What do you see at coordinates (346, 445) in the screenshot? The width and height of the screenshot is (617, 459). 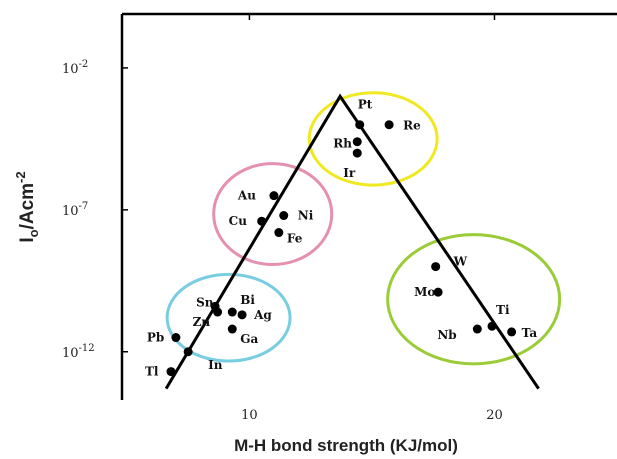 I see `x-axis-title: M-H bond strength (KJ/mol)` at bounding box center [346, 445].